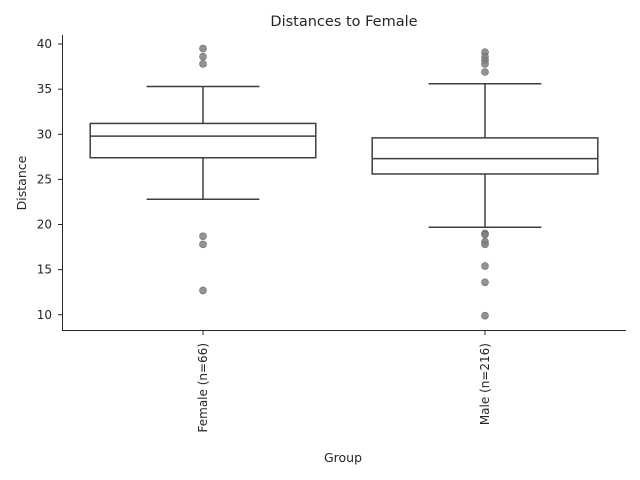  Describe the element at coordinates (44, 89) in the screenshot. I see `y-tick-label: 35` at that location.